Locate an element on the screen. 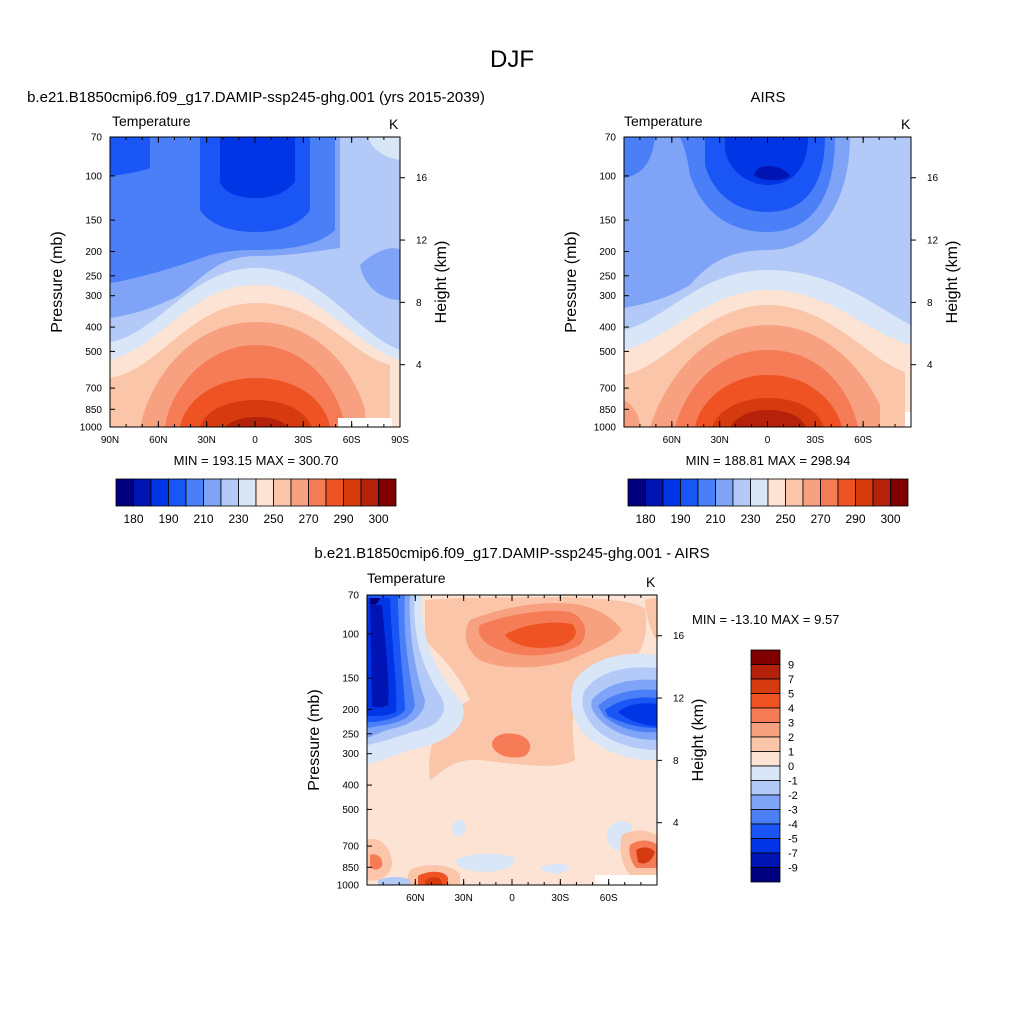  colorbar-label: 7 is located at coordinates (791, 680).